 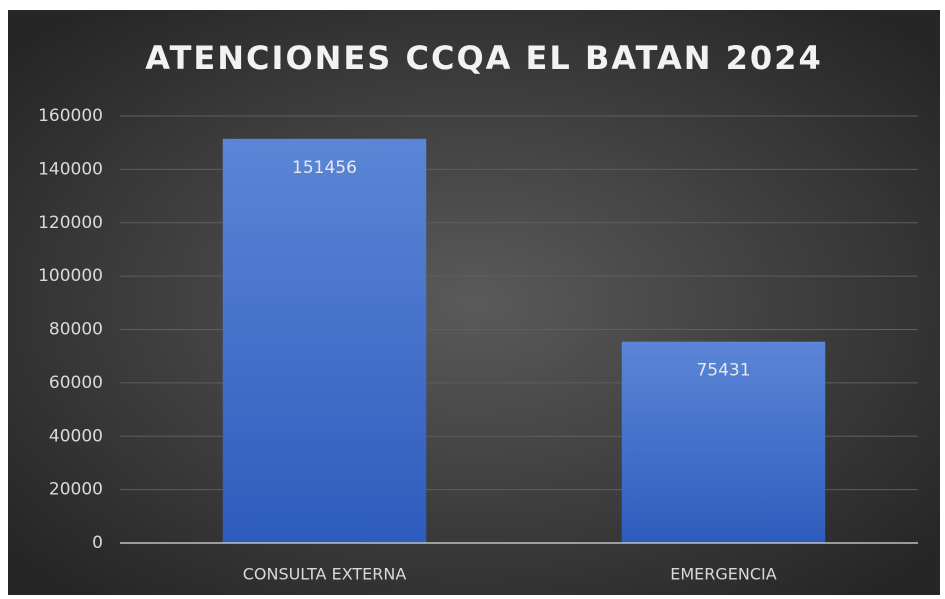 I want to click on y-tick-label: 160000, so click(x=70, y=116).